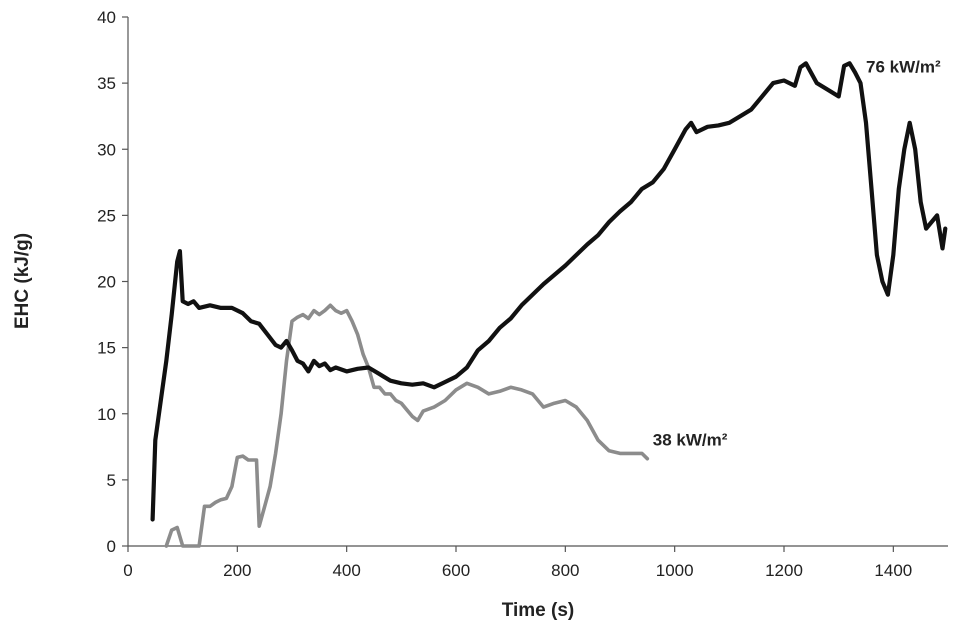  What do you see at coordinates (111, 546) in the screenshot?
I see `y-tick-label: 0` at bounding box center [111, 546].